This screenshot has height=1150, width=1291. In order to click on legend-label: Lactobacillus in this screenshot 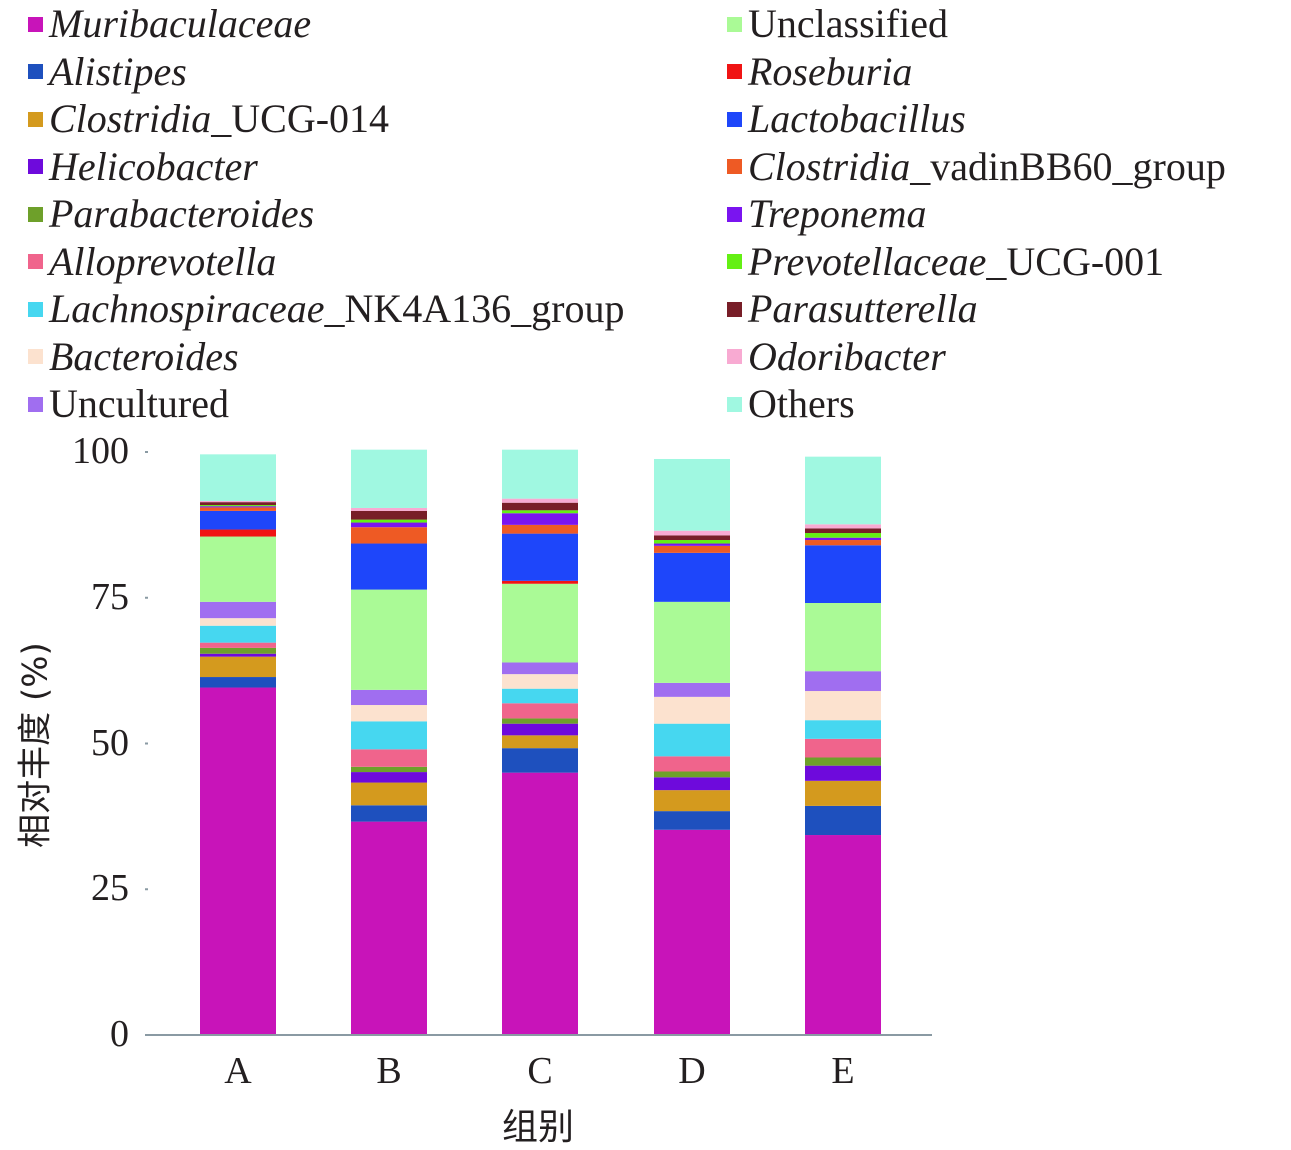, I will do `click(857, 118)`.